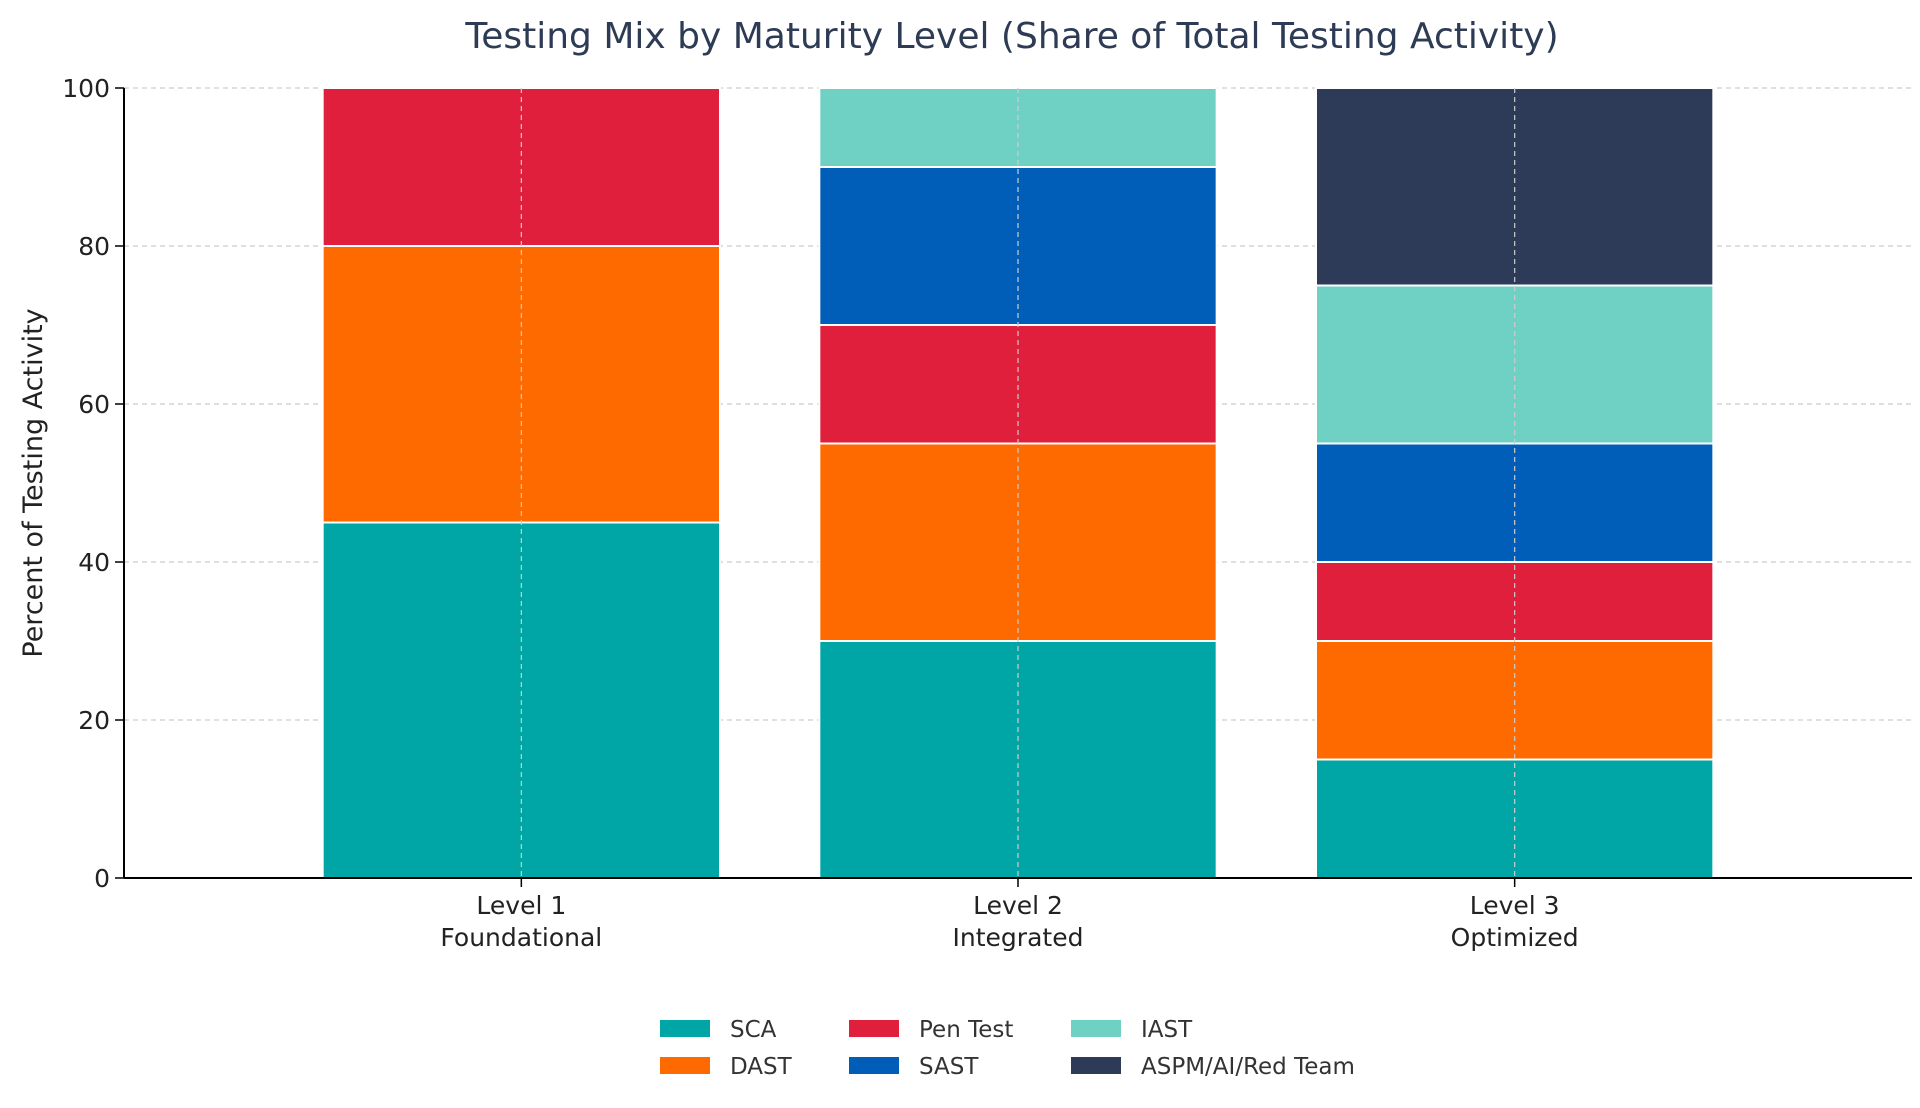 This screenshot has width=1920, height=1108. I want to click on legend-label-dast: DAST, so click(761, 1067).